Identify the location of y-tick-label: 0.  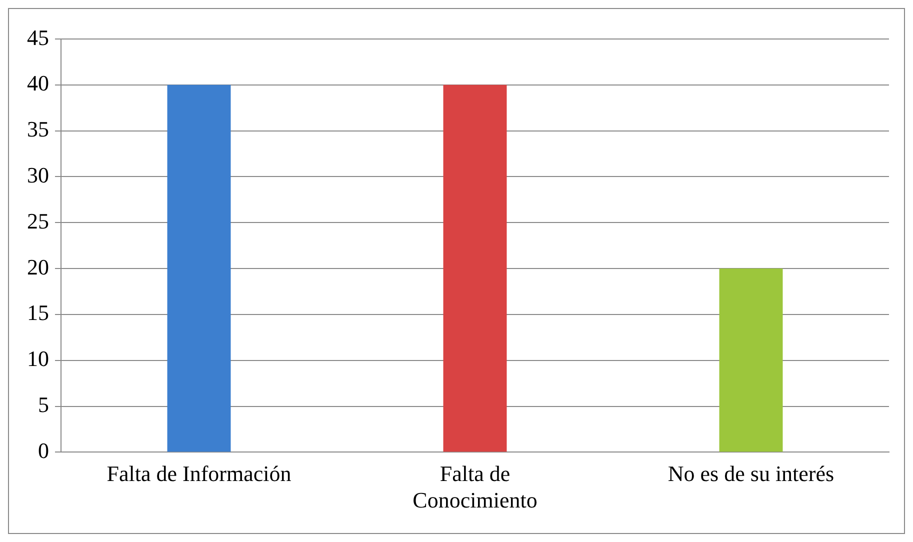
(43, 450).